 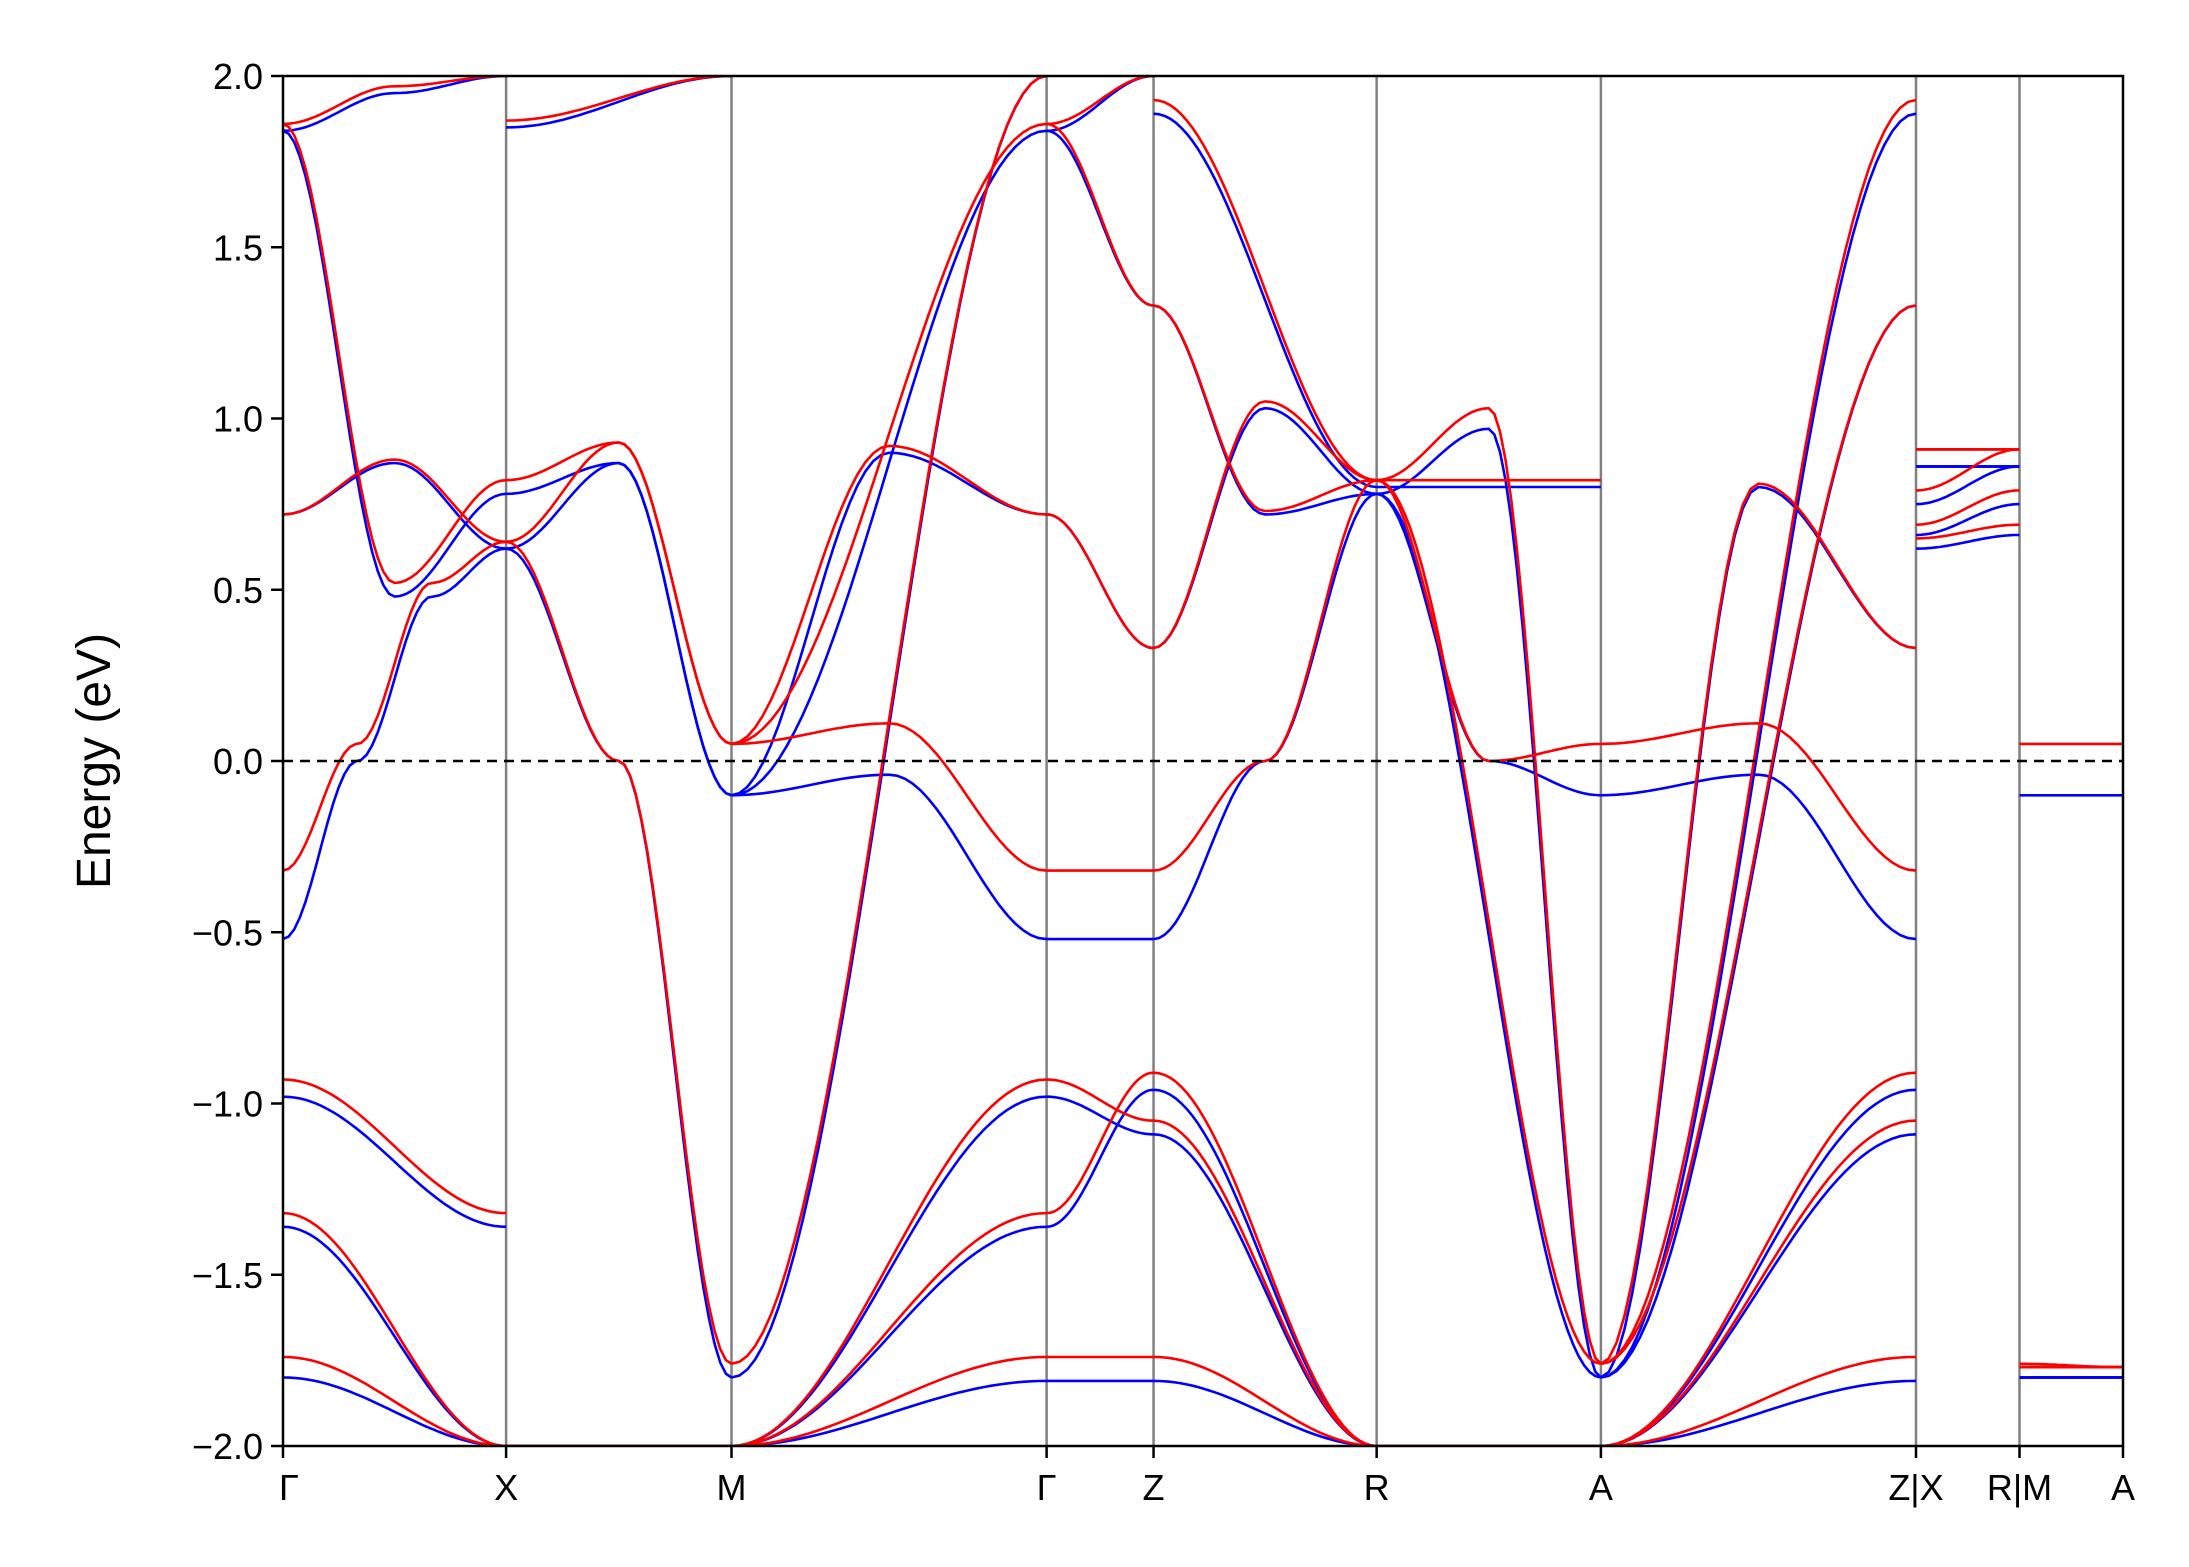 What do you see at coordinates (1377, 1487) in the screenshot?
I see `x-tick-label: R` at bounding box center [1377, 1487].